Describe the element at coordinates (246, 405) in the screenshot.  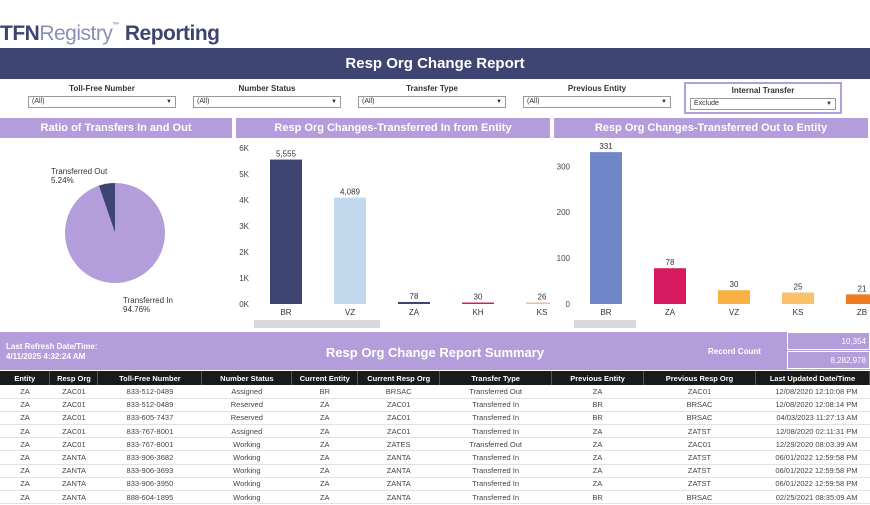
I see `table-cell: Reserved` at that location.